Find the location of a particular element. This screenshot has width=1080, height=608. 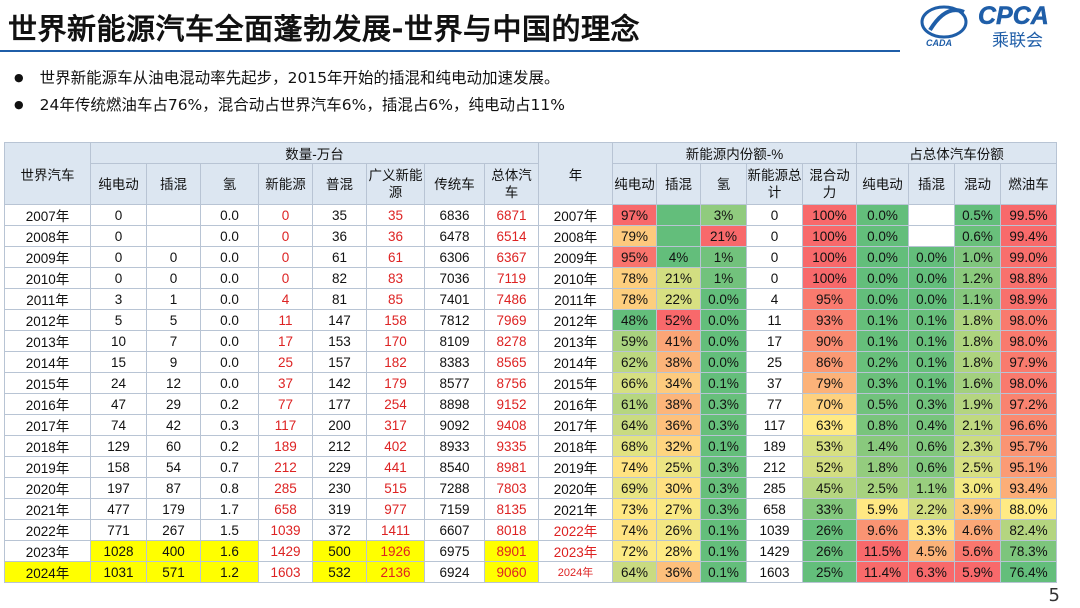

table-cell: 6306 is located at coordinates (454, 257).